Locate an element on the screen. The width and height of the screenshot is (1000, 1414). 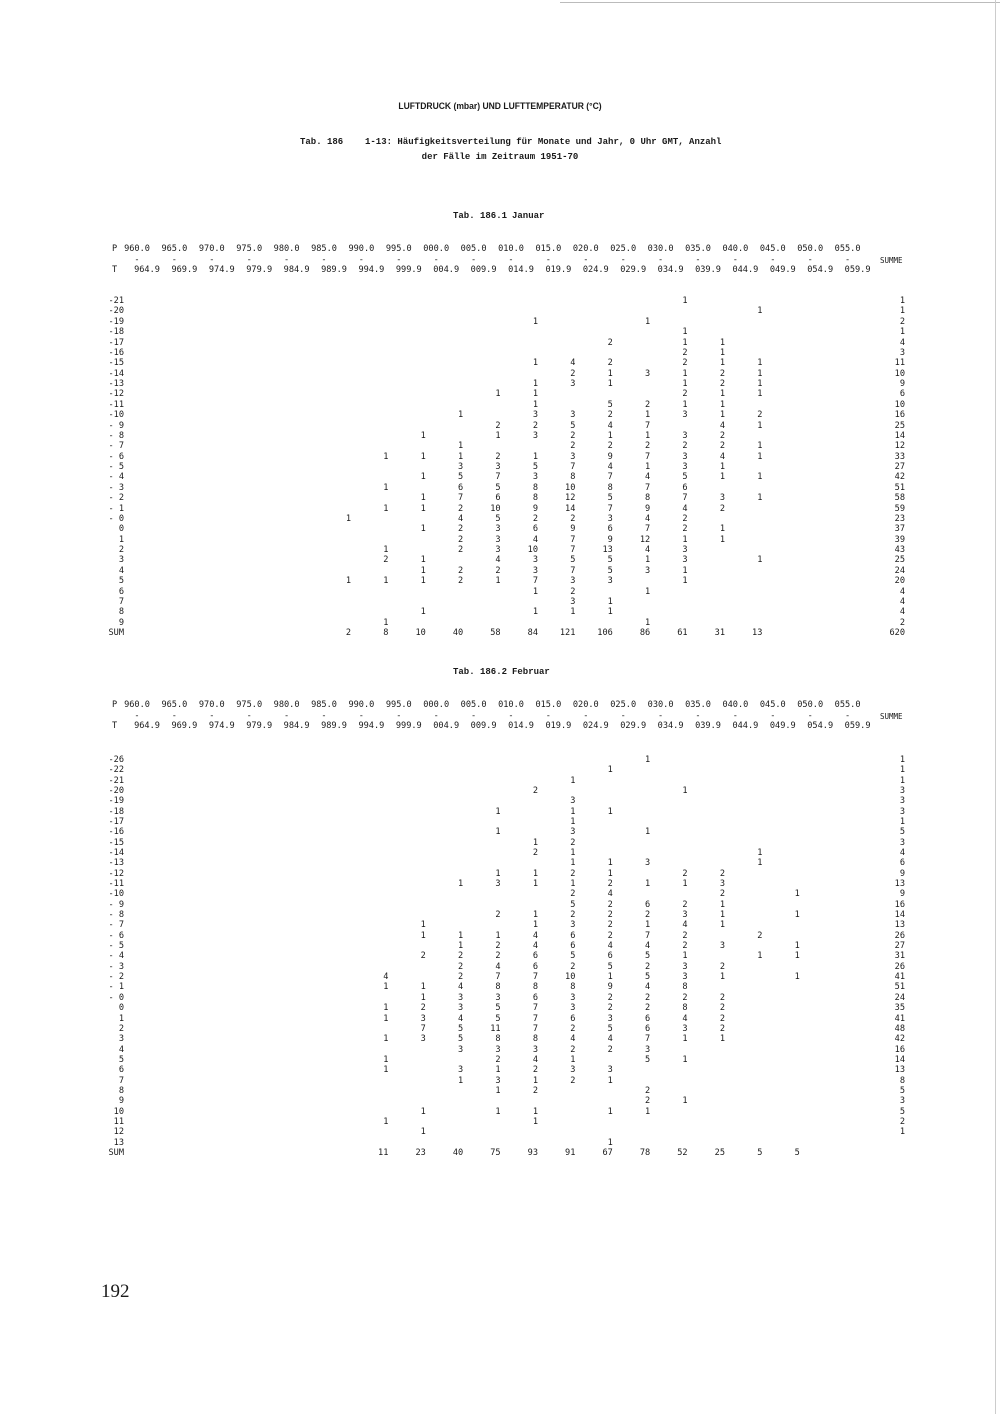
frequency-cell: 75 is located at coordinates (495, 1152).